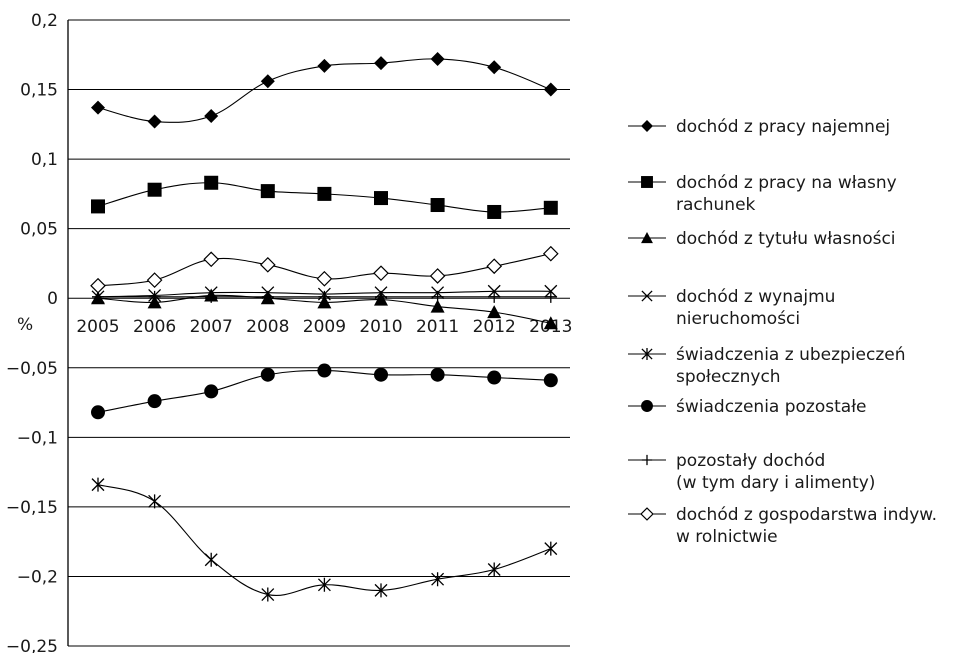 The height and width of the screenshot is (653, 966). I want to click on x-tick-label: 2006, so click(154, 327).